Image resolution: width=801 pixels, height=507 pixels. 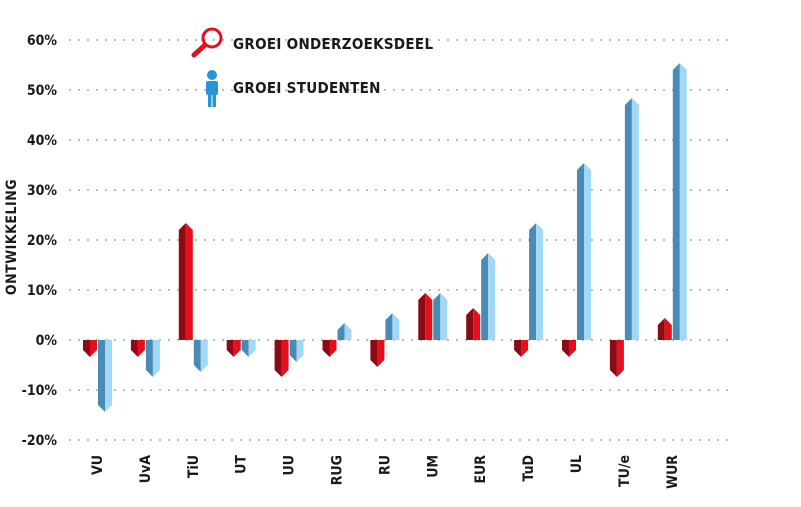 What do you see at coordinates (98, 465) in the screenshot?
I see `x-tick-label: VU` at bounding box center [98, 465].